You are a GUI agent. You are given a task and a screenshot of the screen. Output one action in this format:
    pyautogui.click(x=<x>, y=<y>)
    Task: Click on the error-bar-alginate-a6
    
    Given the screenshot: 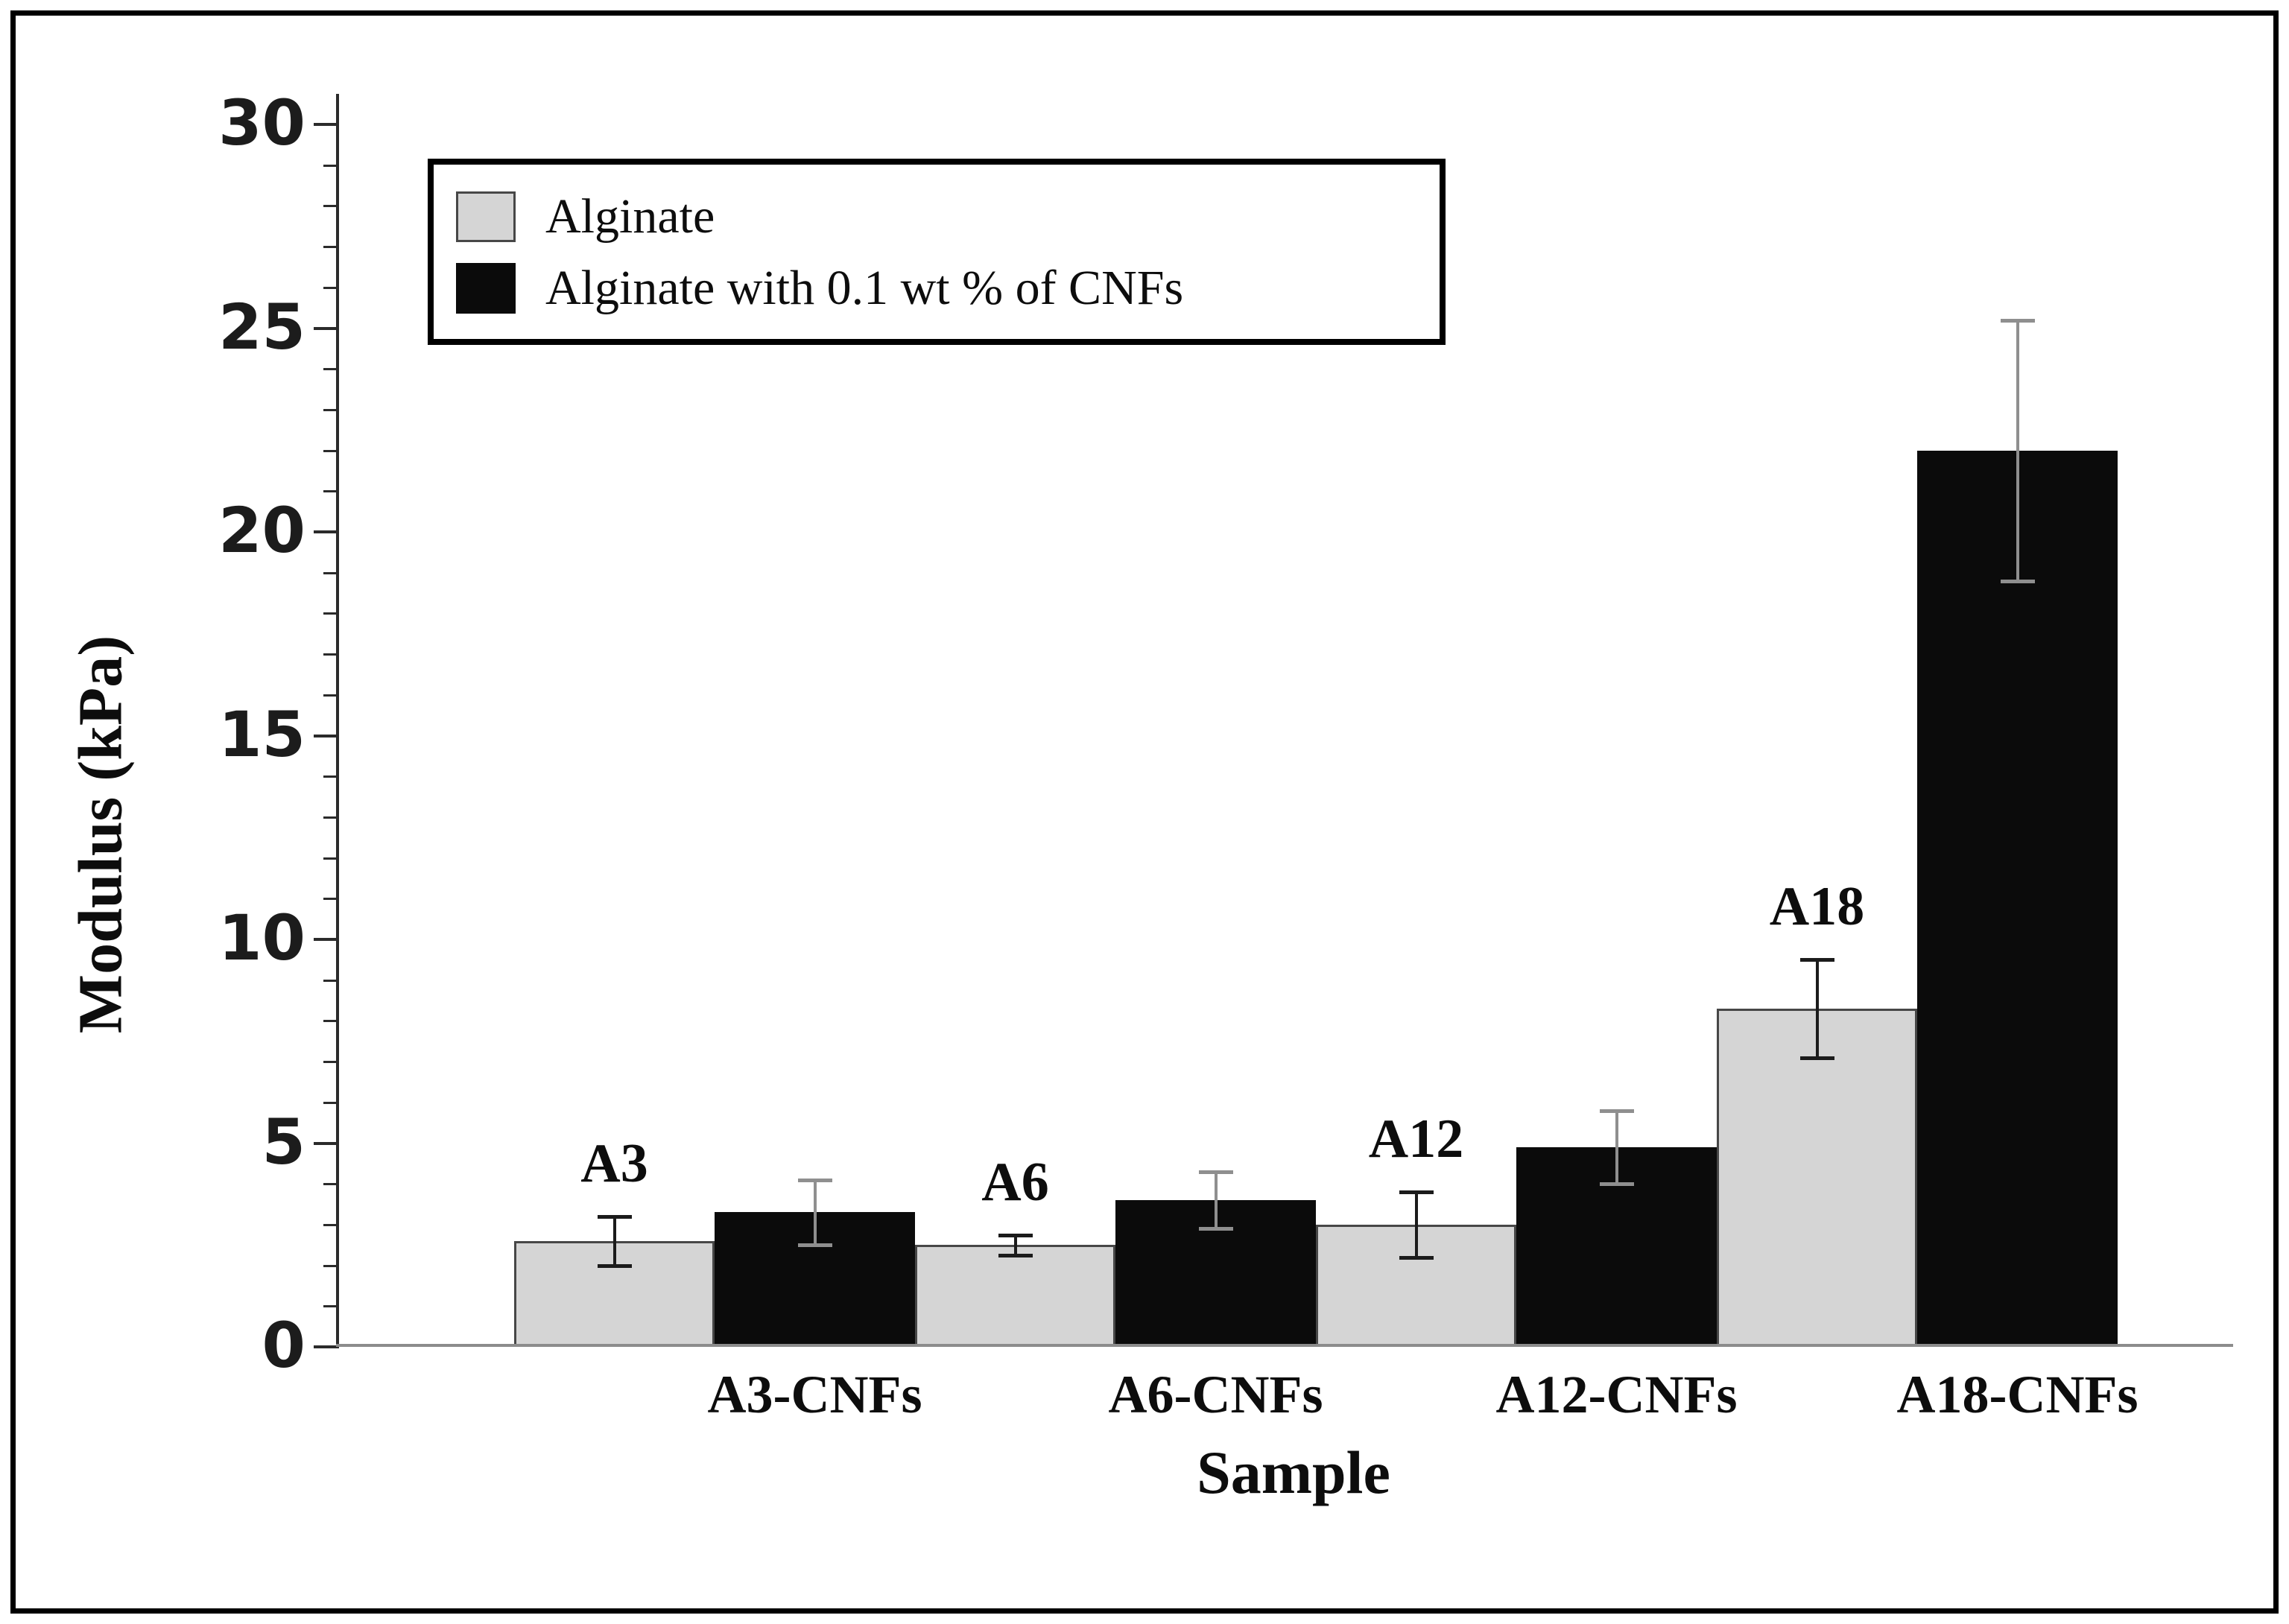 What is the action you would take?
    pyautogui.click(x=1015, y=1244)
    